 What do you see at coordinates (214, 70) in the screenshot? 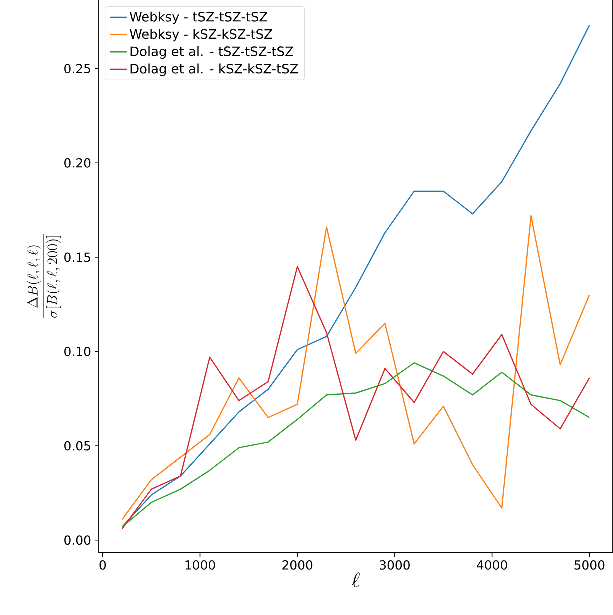
I see `legend-label: Dolag et al. - kSZ-kSZ-tSZ` at bounding box center [214, 70].